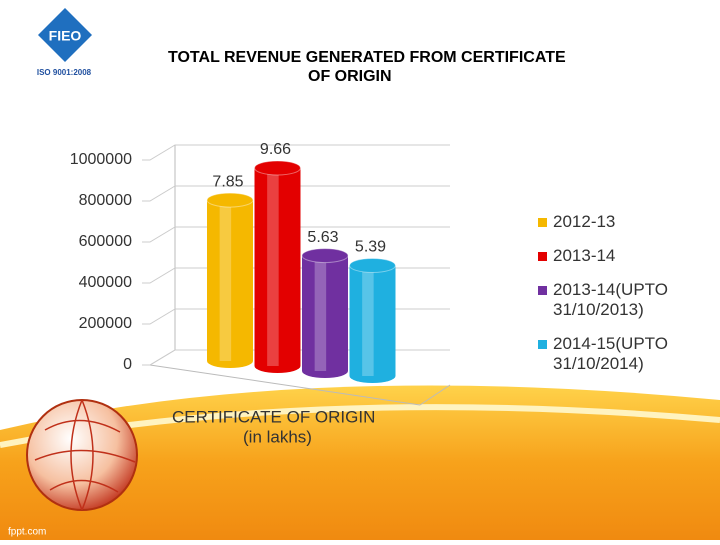 Image resolution: width=720 pixels, height=545 pixels. What do you see at coordinates (105, 200) in the screenshot?
I see `y-tick-label: 800000` at bounding box center [105, 200].